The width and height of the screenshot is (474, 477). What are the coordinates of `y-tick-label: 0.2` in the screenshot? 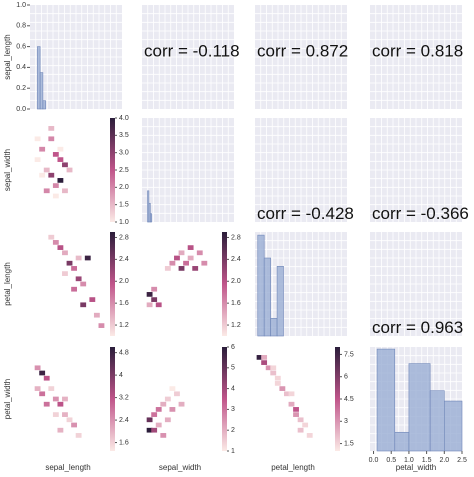 It's located at (21, 88).